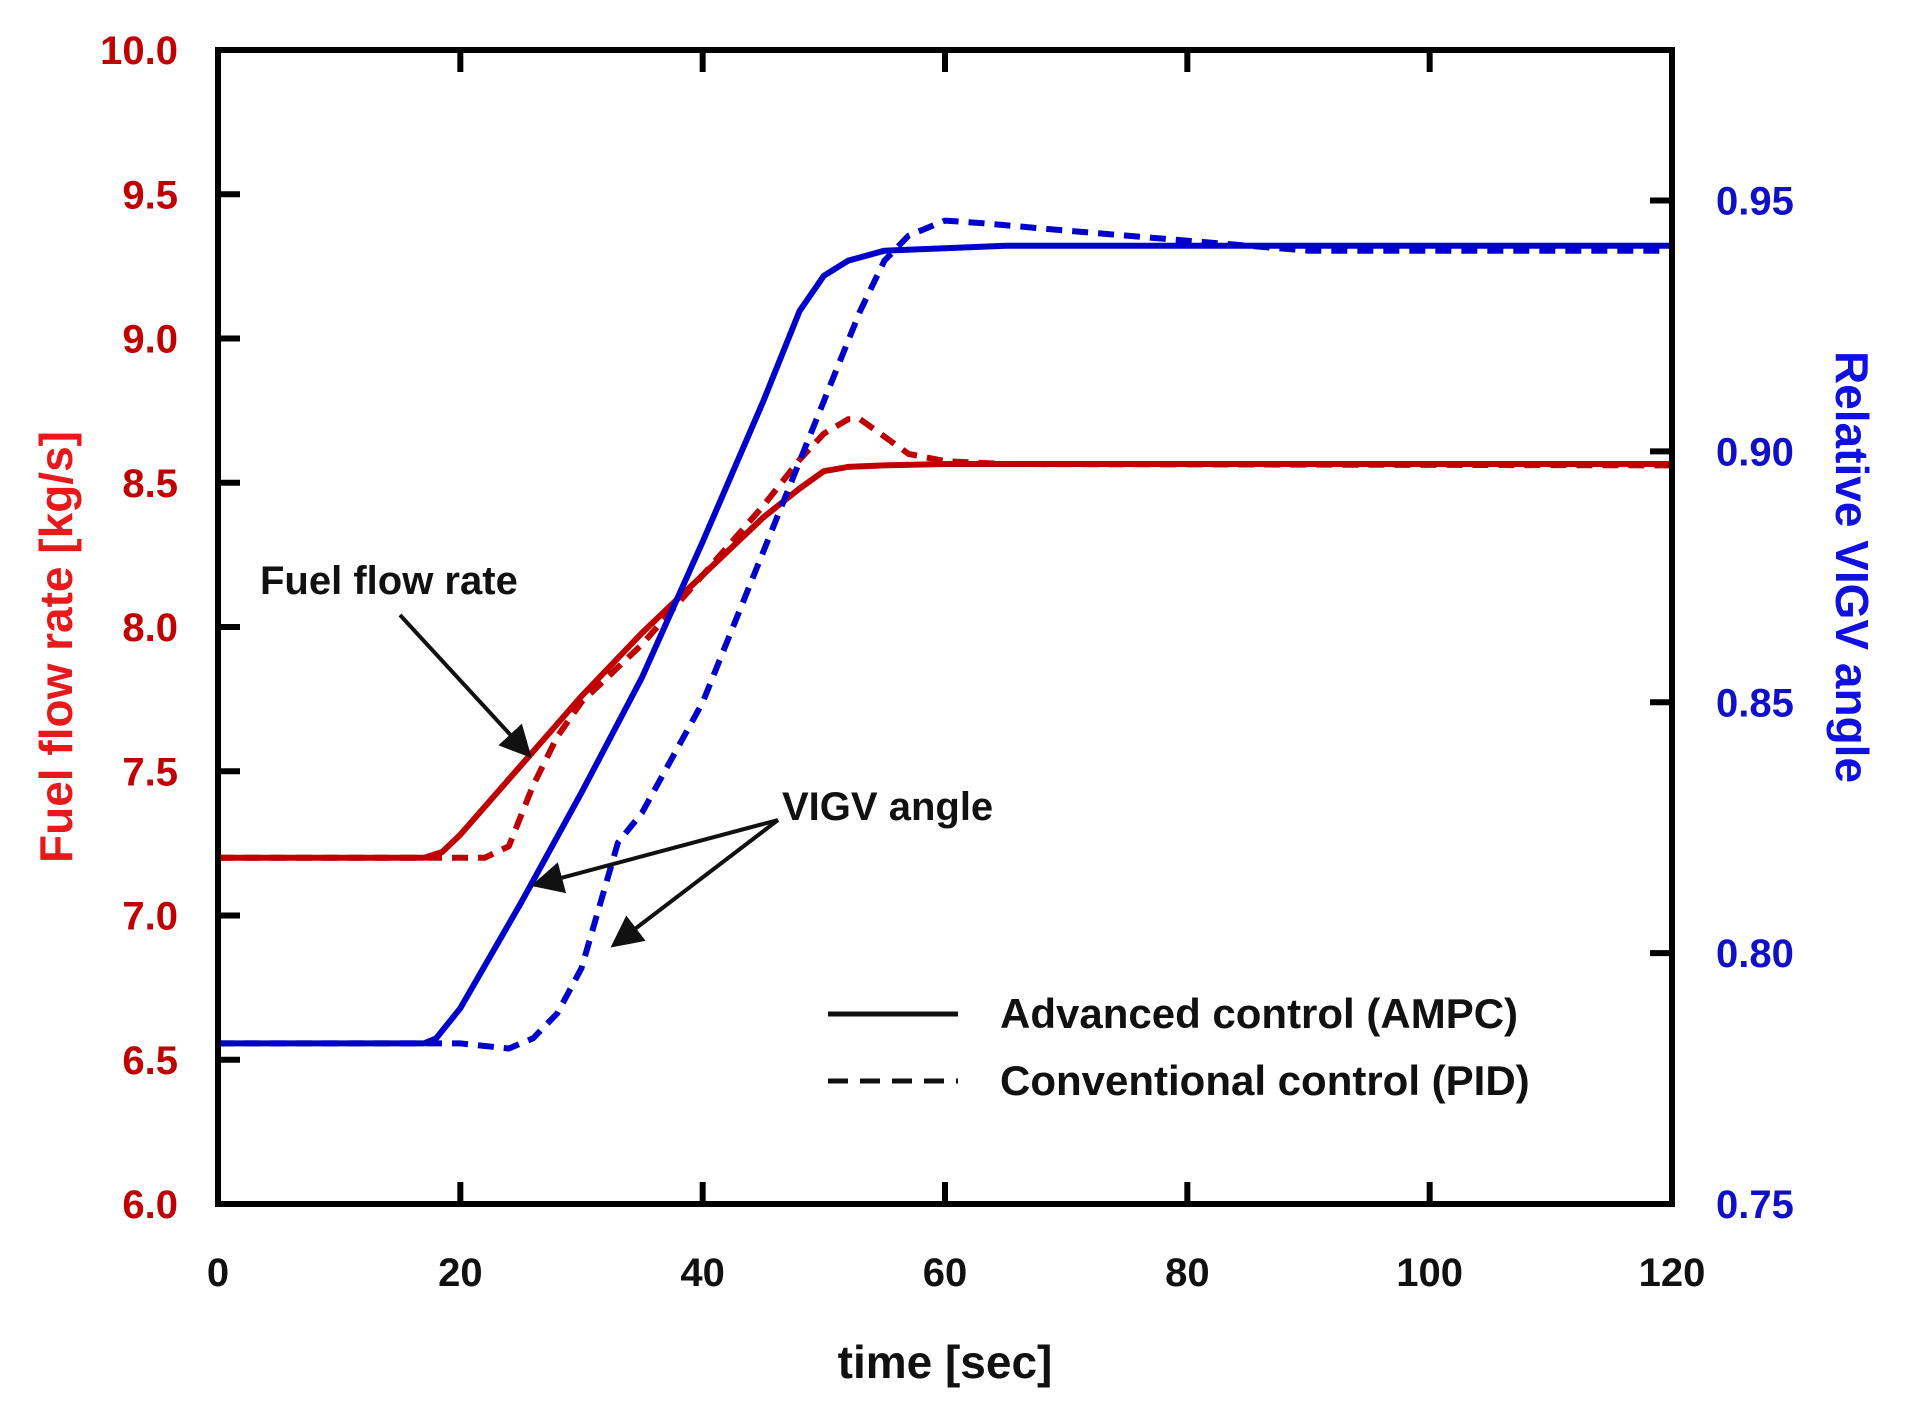 This screenshot has width=1907, height=1424. I want to click on x-tick-label: 120, so click(1672, 1273).